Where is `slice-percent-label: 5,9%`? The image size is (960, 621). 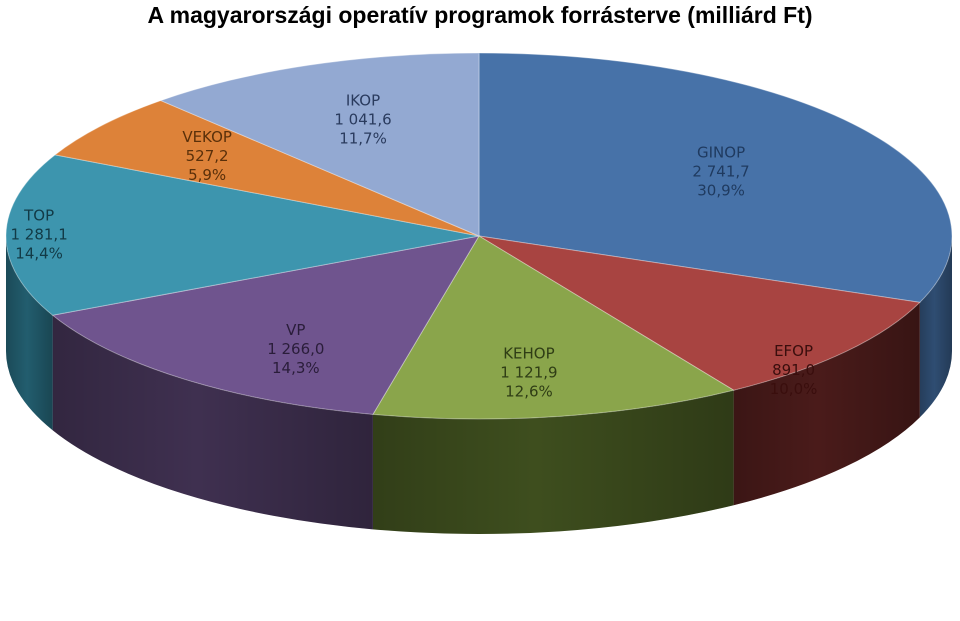 slice-percent-label: 5,9% is located at coordinates (207, 175).